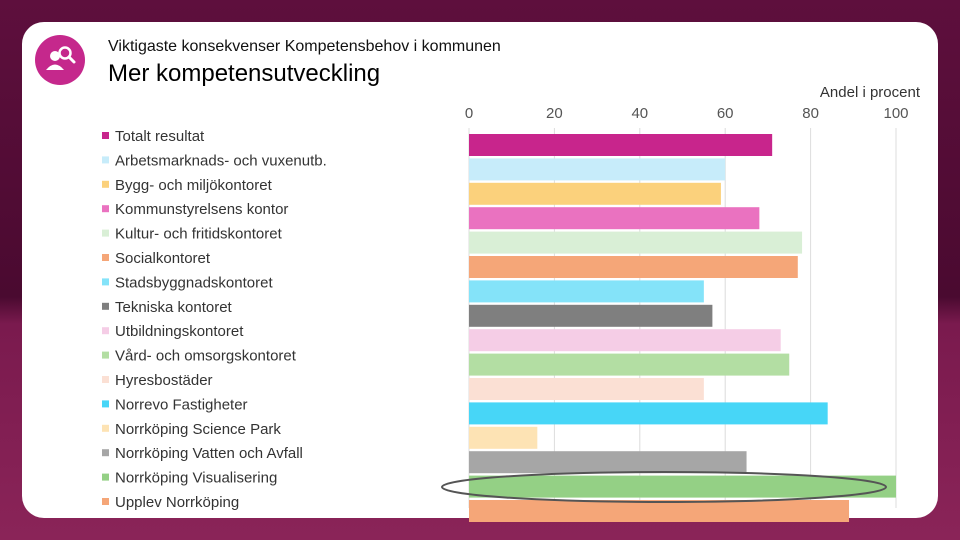  I want to click on legend-label: Upplev Norrköping, so click(177, 502).